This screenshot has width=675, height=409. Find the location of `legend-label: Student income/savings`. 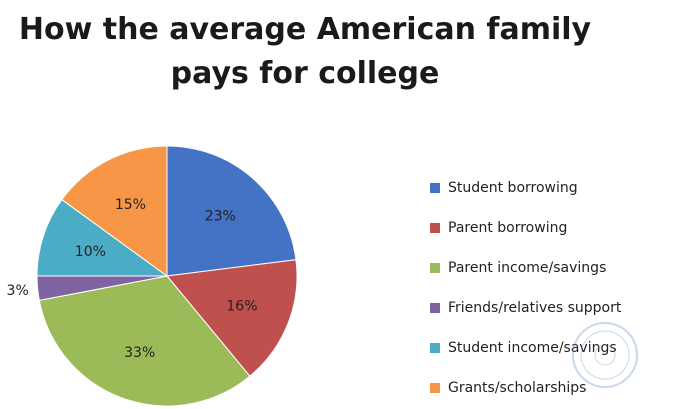

legend-label: Student income/savings is located at coordinates (532, 348).